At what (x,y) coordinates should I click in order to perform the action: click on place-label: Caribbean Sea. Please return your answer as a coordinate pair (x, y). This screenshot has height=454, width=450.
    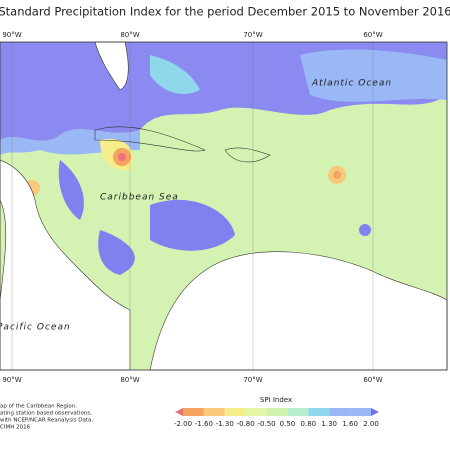
    Looking at the image, I should click on (139, 198).